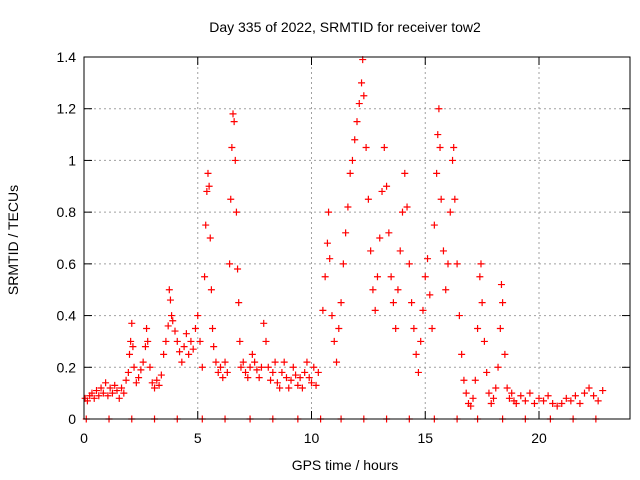  What do you see at coordinates (84, 438) in the screenshot?
I see `x-tick-label: 0` at bounding box center [84, 438].